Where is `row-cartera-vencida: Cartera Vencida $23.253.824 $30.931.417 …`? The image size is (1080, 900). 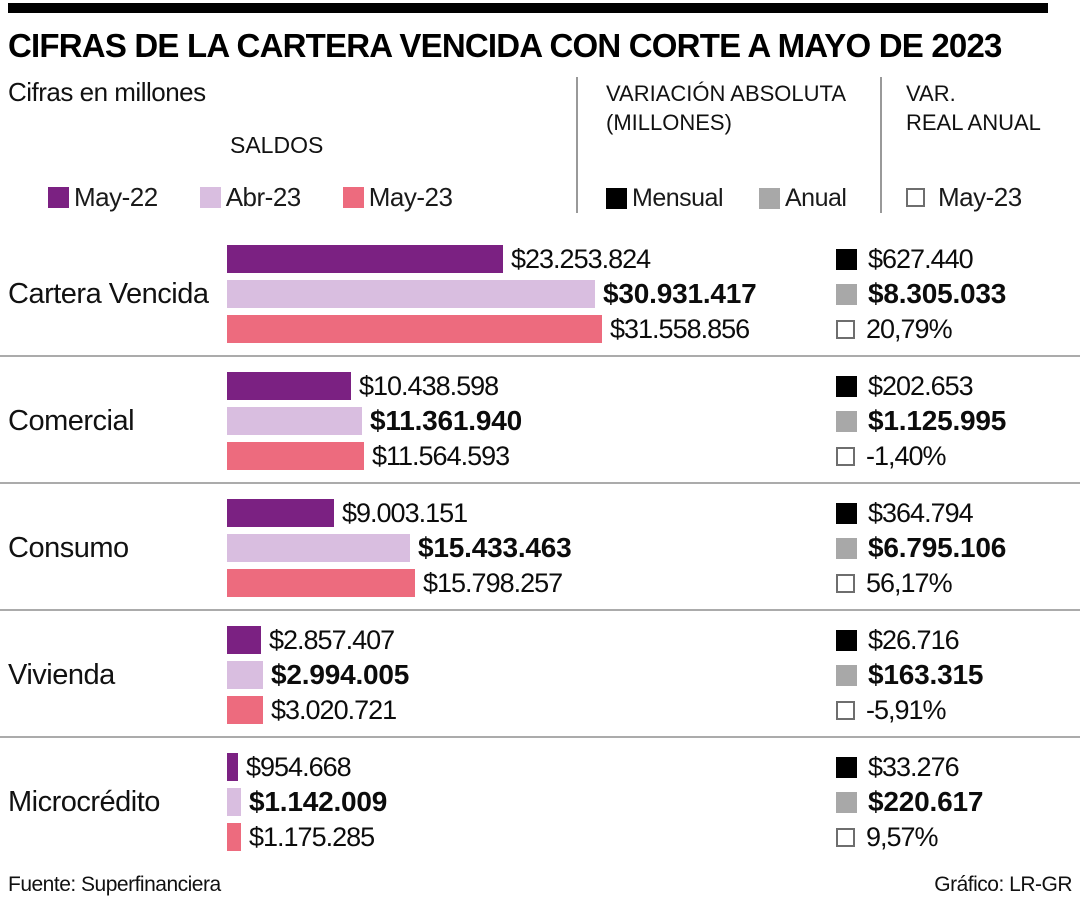 row-cartera-vencida: Cartera Vencida $23.253.824 $30.931.417 … is located at coordinates (540, 293).